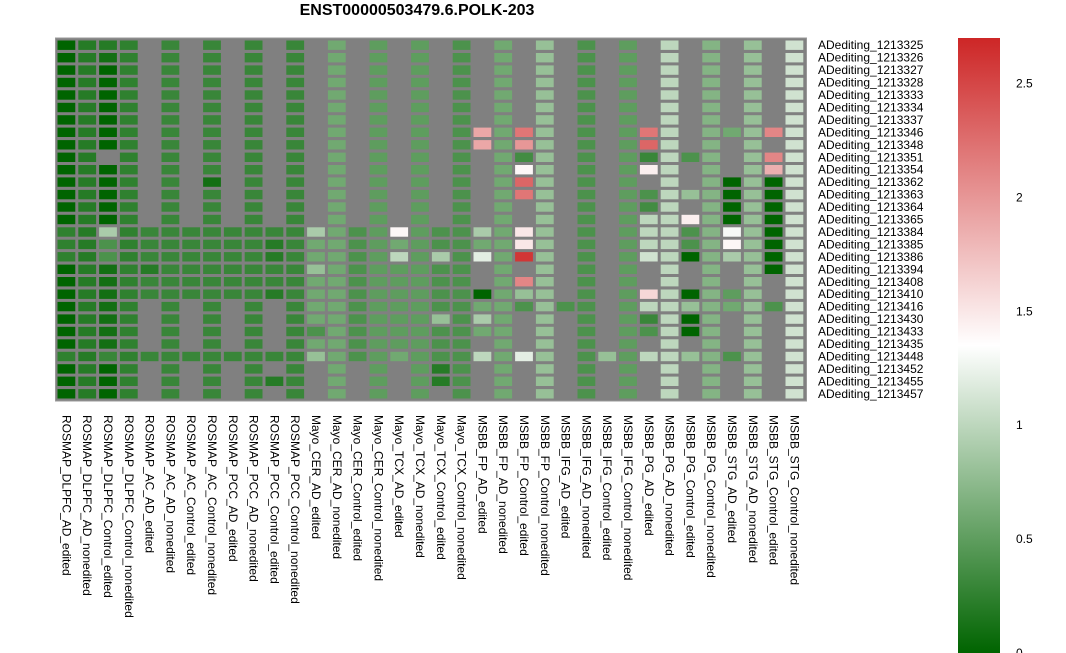 The width and height of the screenshot is (1066, 653). What do you see at coordinates (871, 45) in the screenshot?
I see `row-label: ADediting_1213325` at bounding box center [871, 45].